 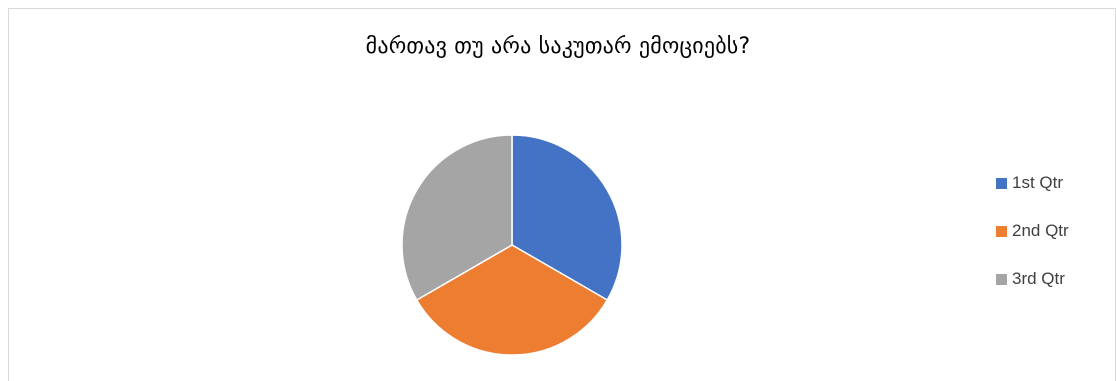 What do you see at coordinates (1038, 278) in the screenshot?
I see `legend-label-3rd-qtr: 3rd Qtr` at bounding box center [1038, 278].